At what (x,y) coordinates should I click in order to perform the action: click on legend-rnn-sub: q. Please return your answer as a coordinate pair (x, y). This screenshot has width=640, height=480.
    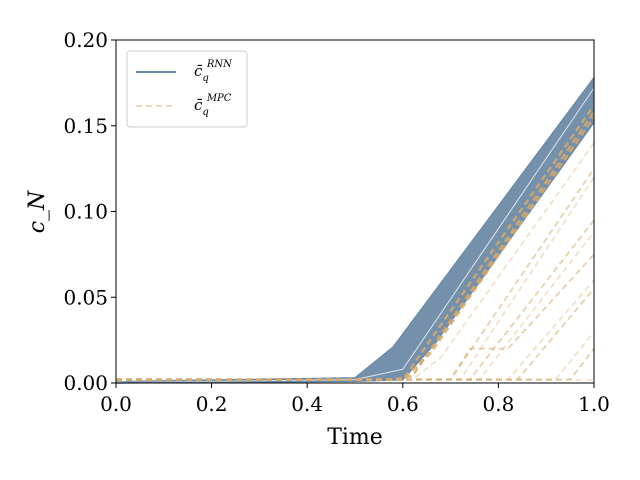
    Looking at the image, I should click on (205, 78).